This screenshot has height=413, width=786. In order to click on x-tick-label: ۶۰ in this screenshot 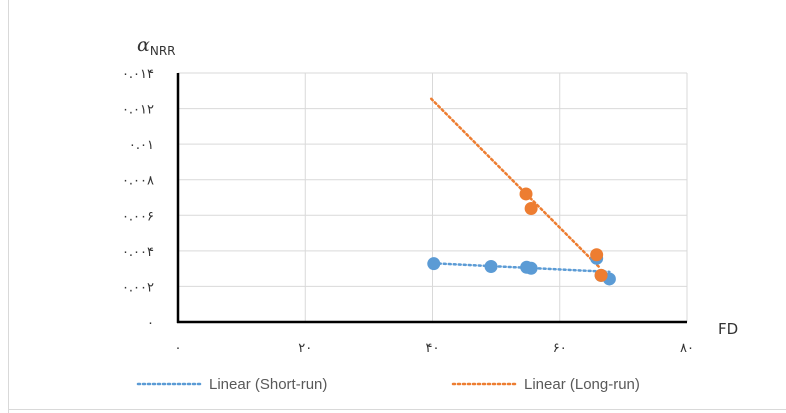, I will do `click(560, 348)`.